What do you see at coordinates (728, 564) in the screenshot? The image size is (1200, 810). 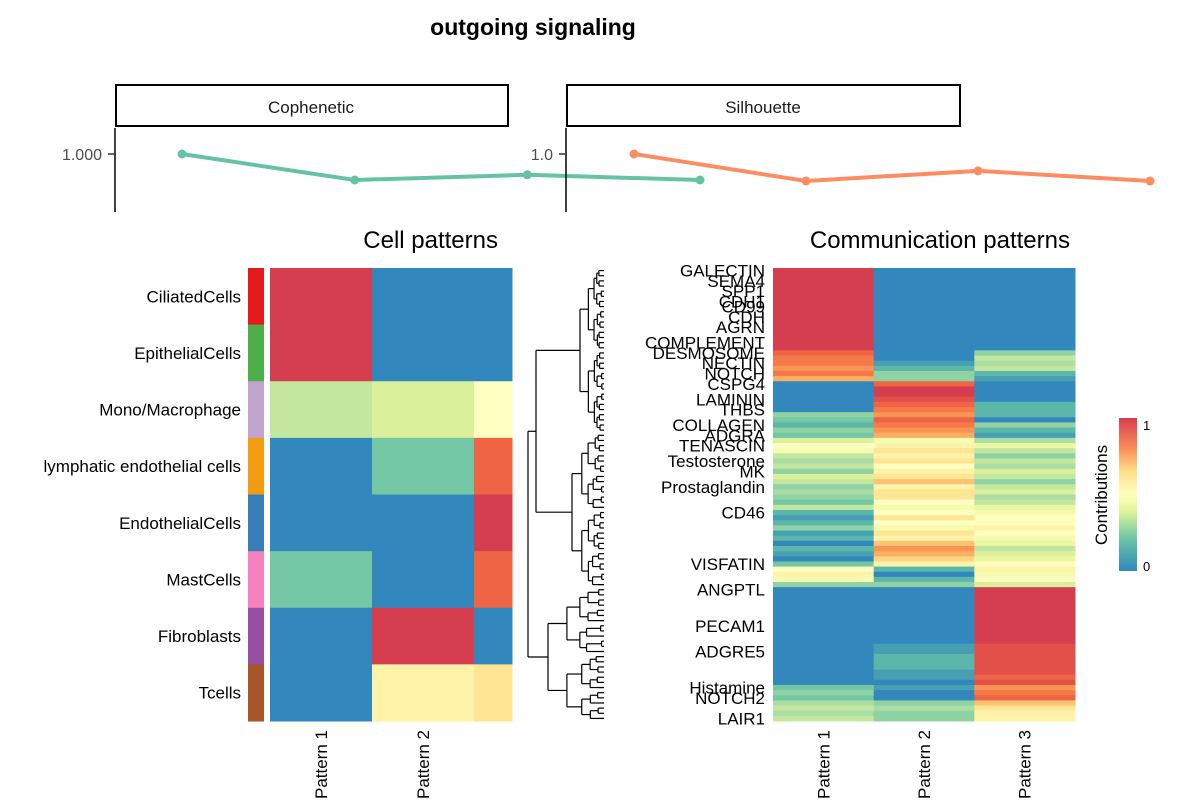 I see `row-label: VISFATIN` at bounding box center [728, 564].